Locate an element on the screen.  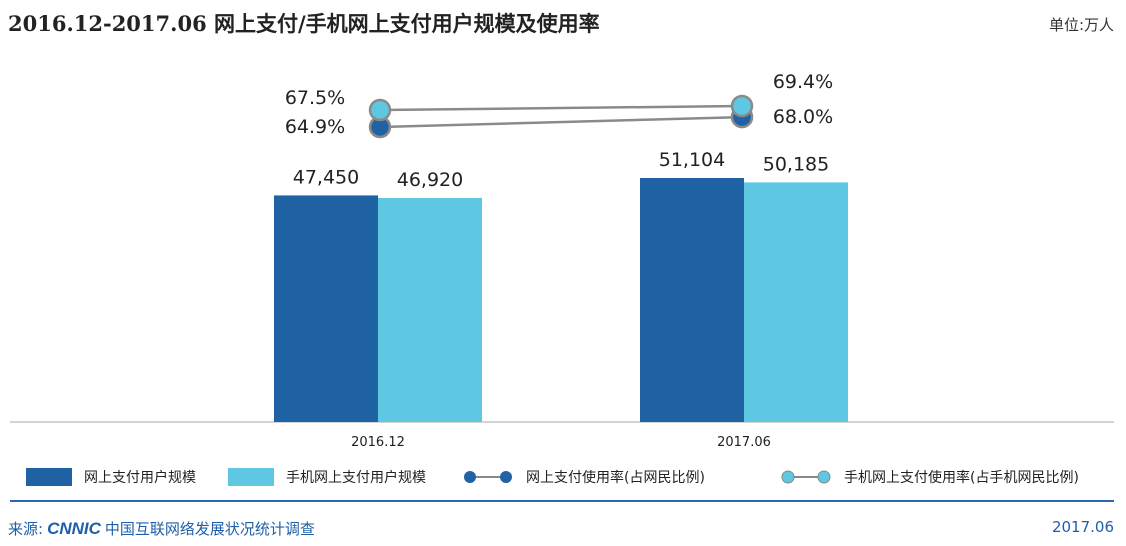
x-tick-label: 2017.06 is located at coordinates (744, 442).